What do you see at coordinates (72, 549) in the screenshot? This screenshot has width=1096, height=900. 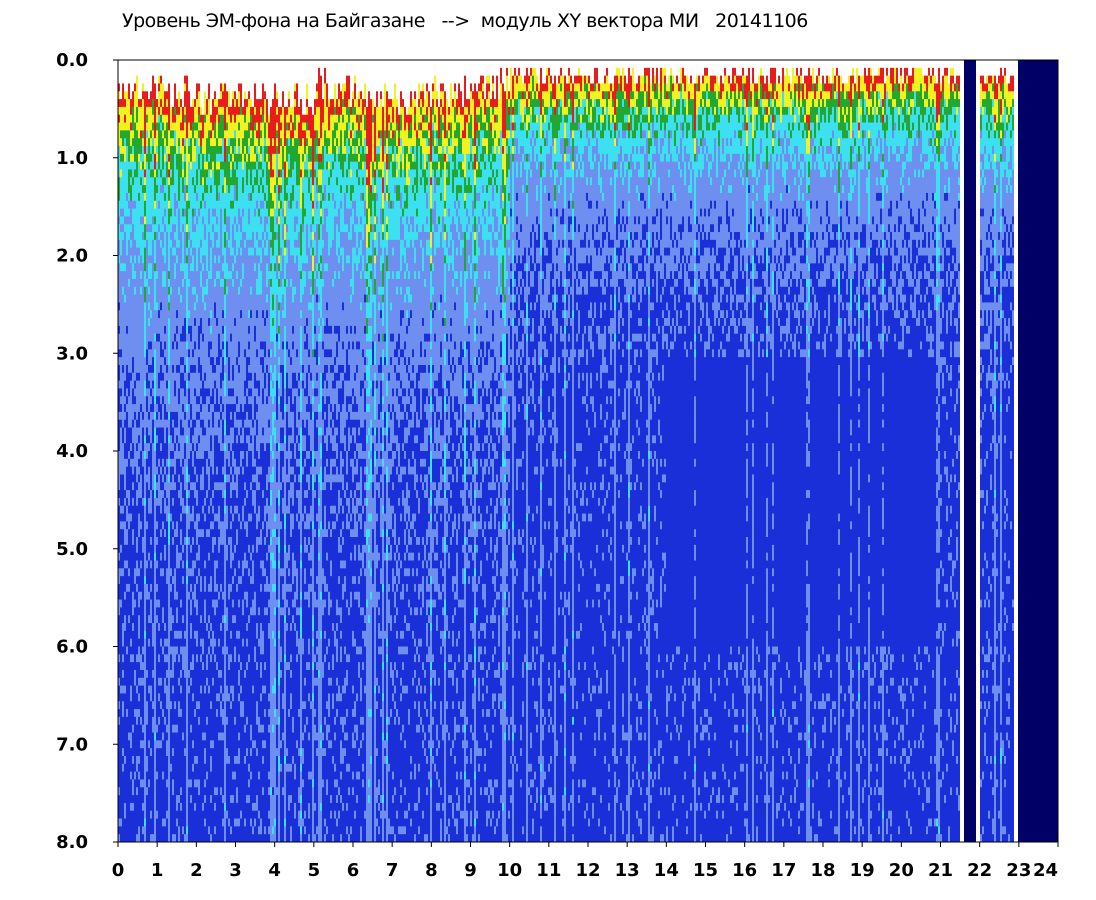 I see `y-tick-label: 5.0` at bounding box center [72, 549].